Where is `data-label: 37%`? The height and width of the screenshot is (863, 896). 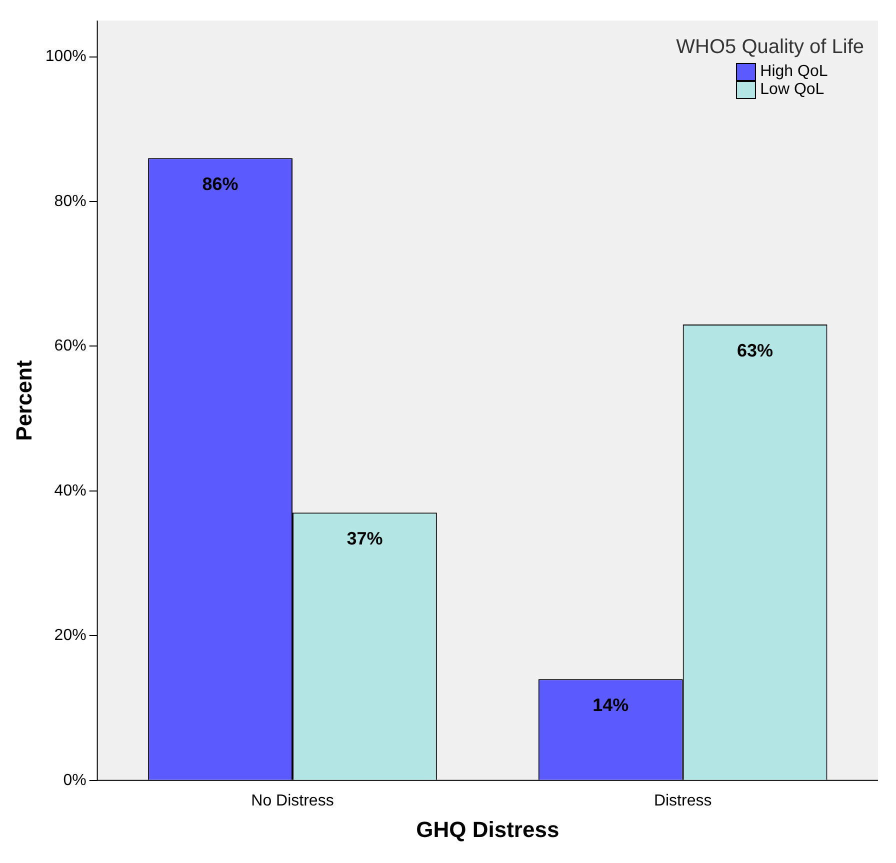 data-label: 37% is located at coordinates (364, 538).